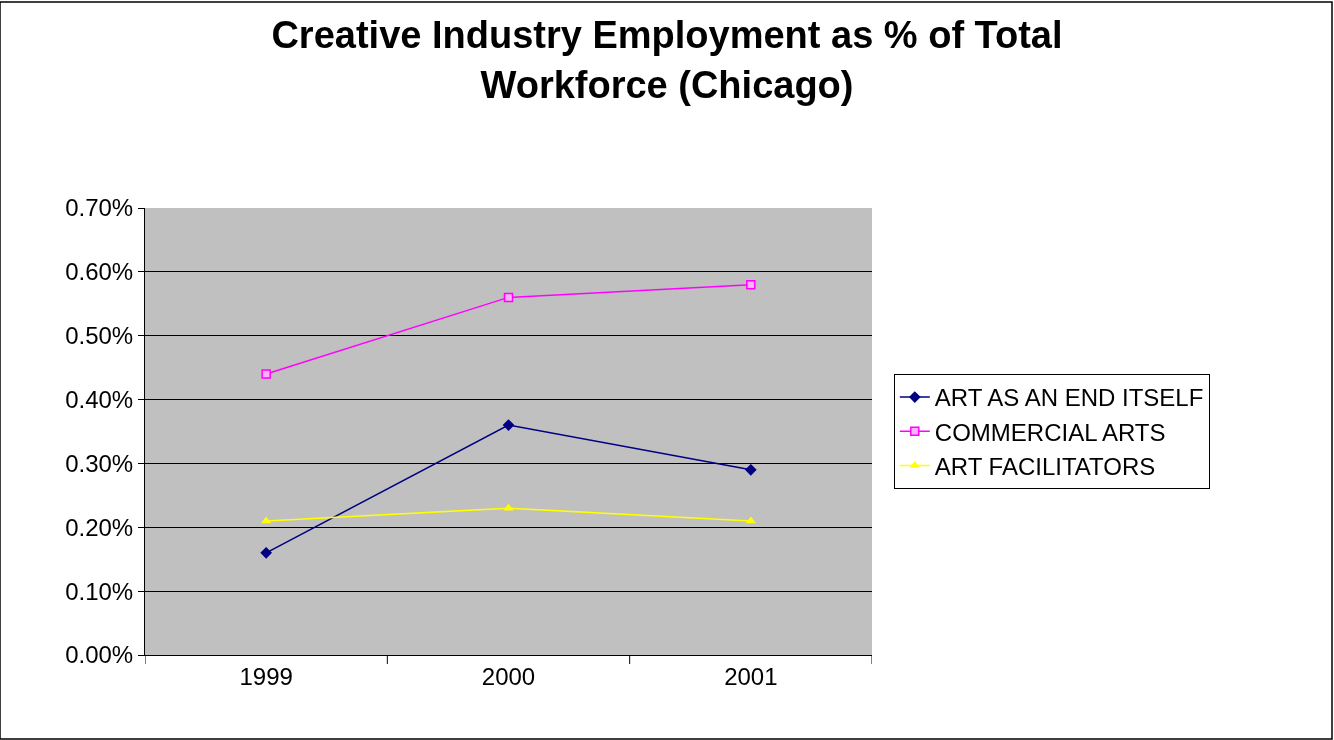  What do you see at coordinates (1050, 432) in the screenshot?
I see `legend-label: COMMERCIAL ARTS` at bounding box center [1050, 432].